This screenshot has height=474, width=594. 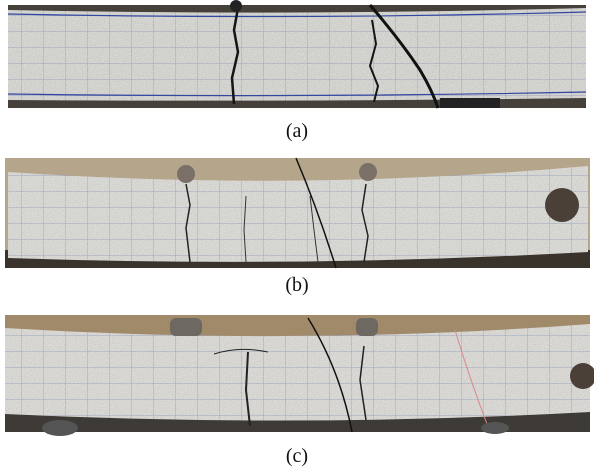 I want to click on caption: (c), so click(x=297, y=456).